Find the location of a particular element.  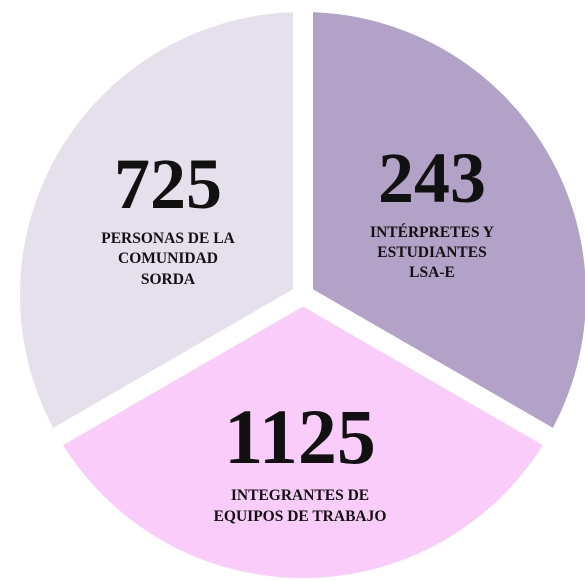

segment-value: 725 is located at coordinates (168, 184).